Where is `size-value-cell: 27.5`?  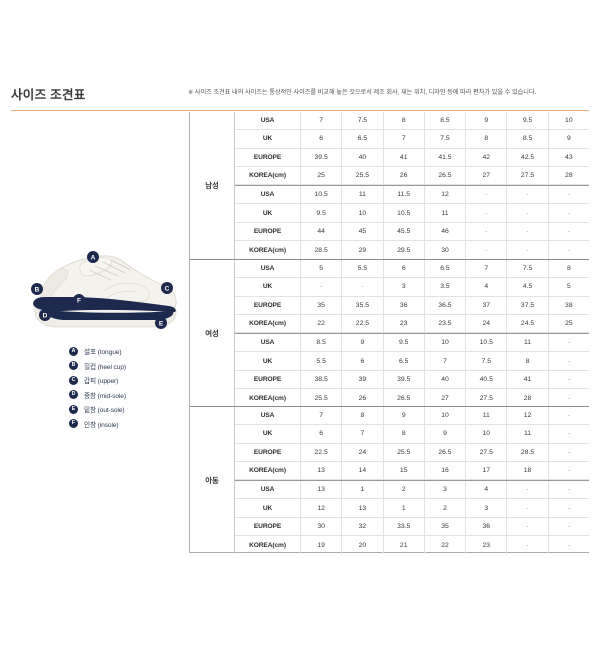 size-value-cell: 27.5 is located at coordinates (487, 398).